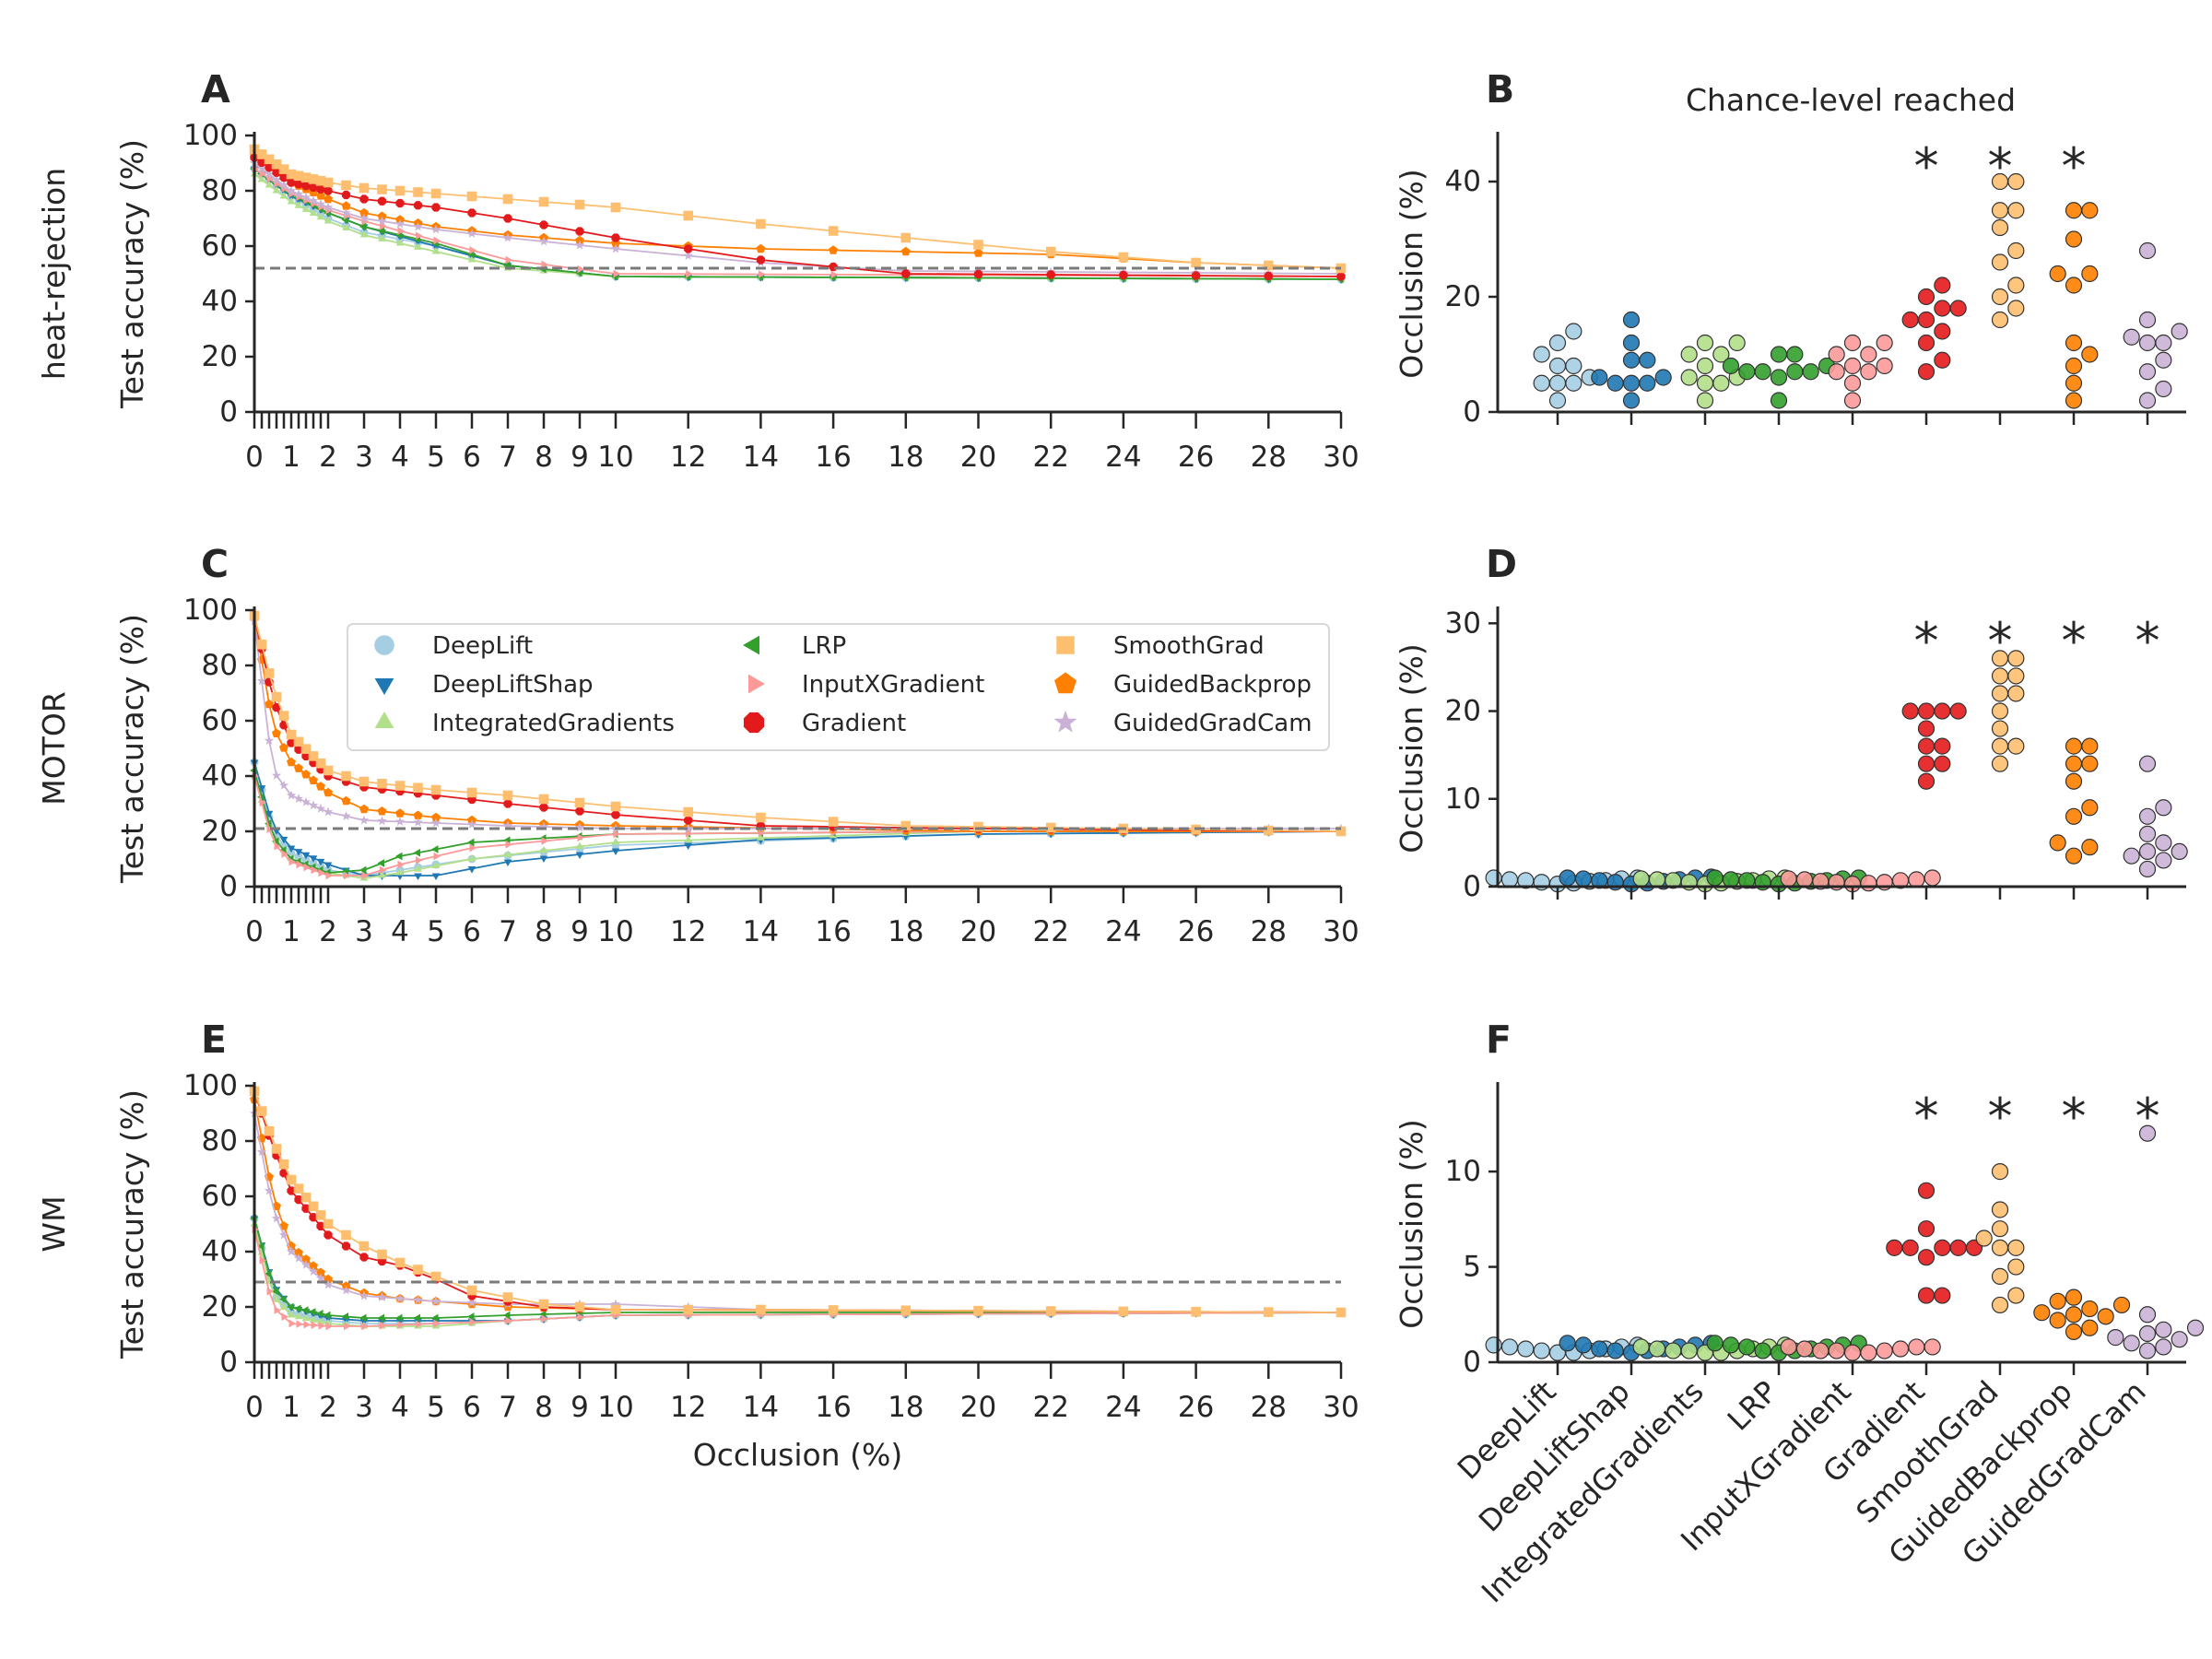 This screenshot has width=2212, height=1659. Describe the element at coordinates (1472, 1362) in the screenshot. I see `y-tick-label: 0` at that location.